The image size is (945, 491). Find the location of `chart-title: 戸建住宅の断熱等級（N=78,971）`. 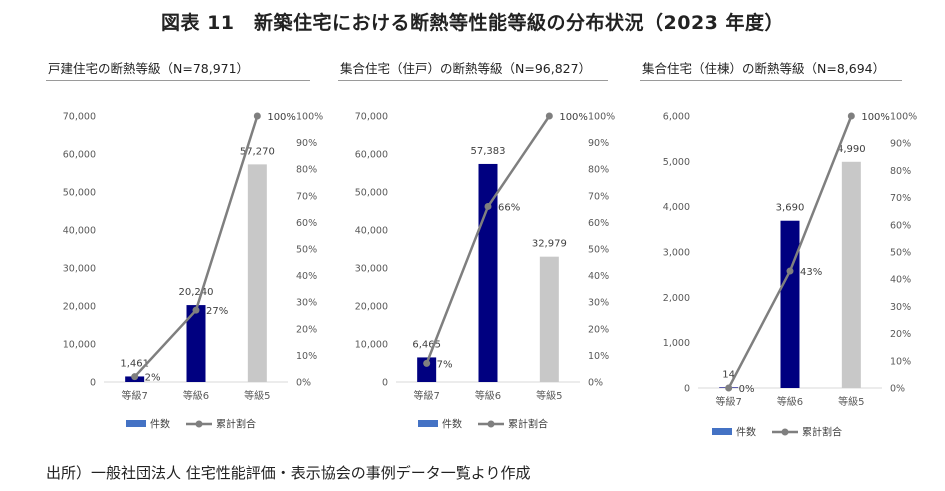

chart-title: 戸建住宅の断熱等級（N=78,971） is located at coordinates (149, 68).